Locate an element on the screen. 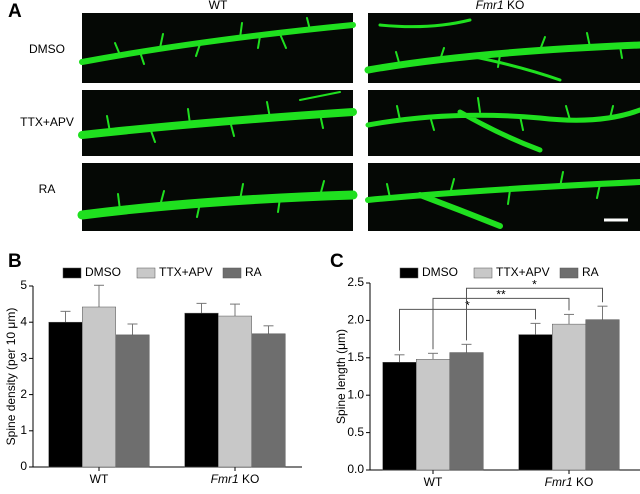 This screenshot has height=494, width=640. panel-label: A is located at coordinates (15, 11).